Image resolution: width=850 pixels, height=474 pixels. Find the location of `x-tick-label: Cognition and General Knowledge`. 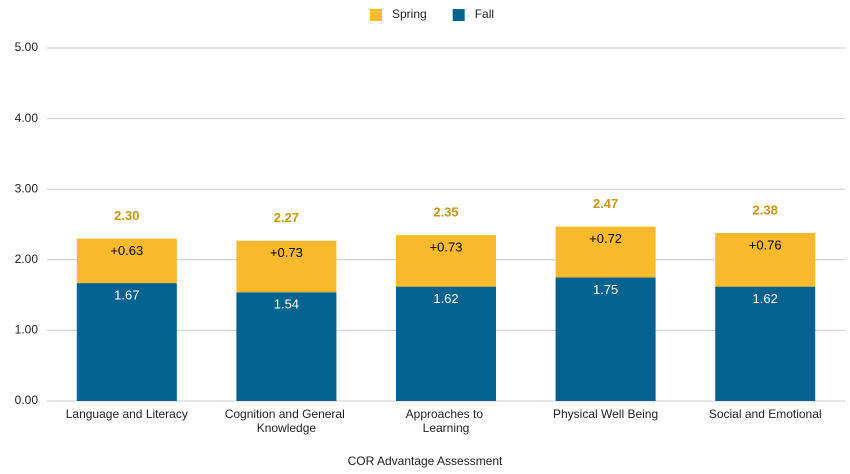

x-tick-label: Cognition and General Knowledge is located at coordinates (286, 421).